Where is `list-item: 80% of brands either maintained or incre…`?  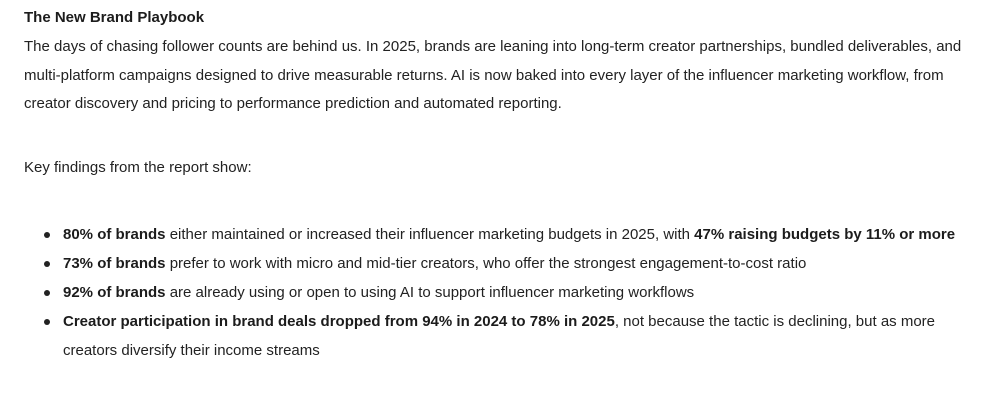 list-item: 80% of brands either maintained or incre… is located at coordinates (503, 234).